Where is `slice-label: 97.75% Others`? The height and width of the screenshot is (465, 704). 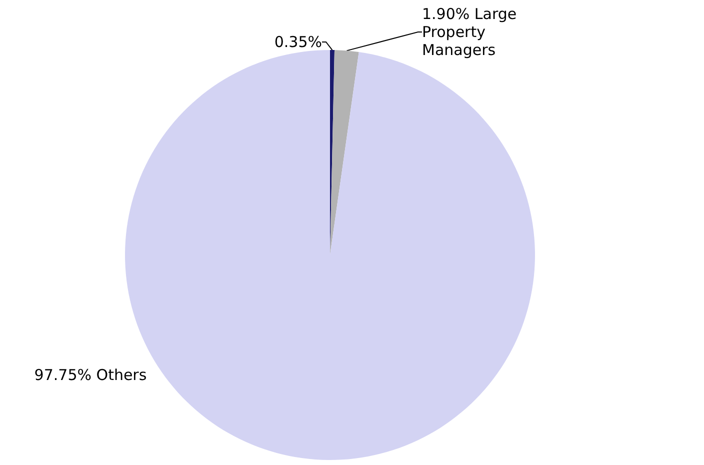
slice-label: 97.75% Others is located at coordinates (90, 375).